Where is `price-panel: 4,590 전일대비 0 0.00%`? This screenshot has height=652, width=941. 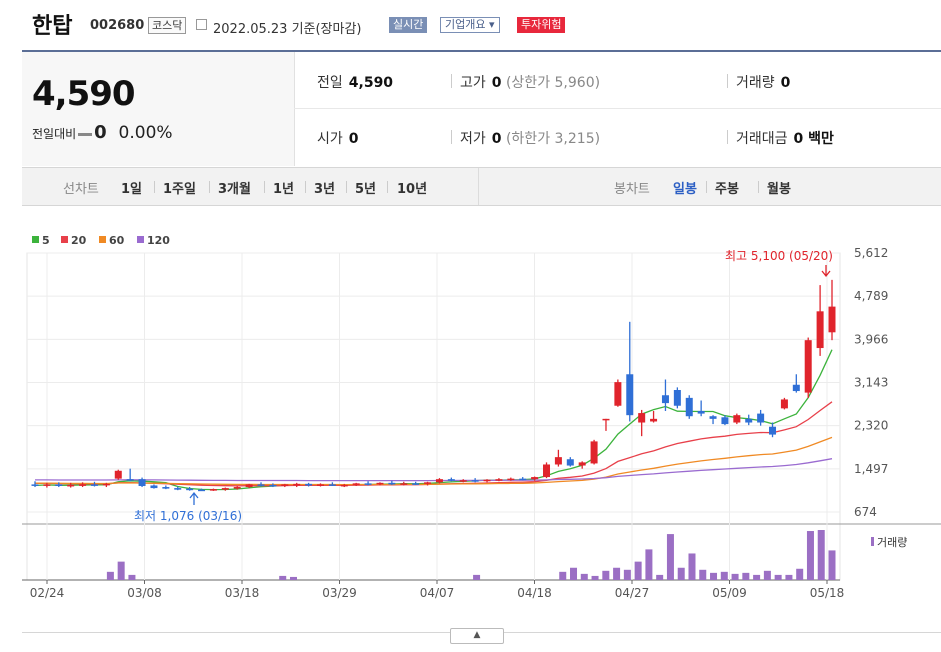
price-panel: 4,590 전일대비 0 0.00% is located at coordinates (158, 109).